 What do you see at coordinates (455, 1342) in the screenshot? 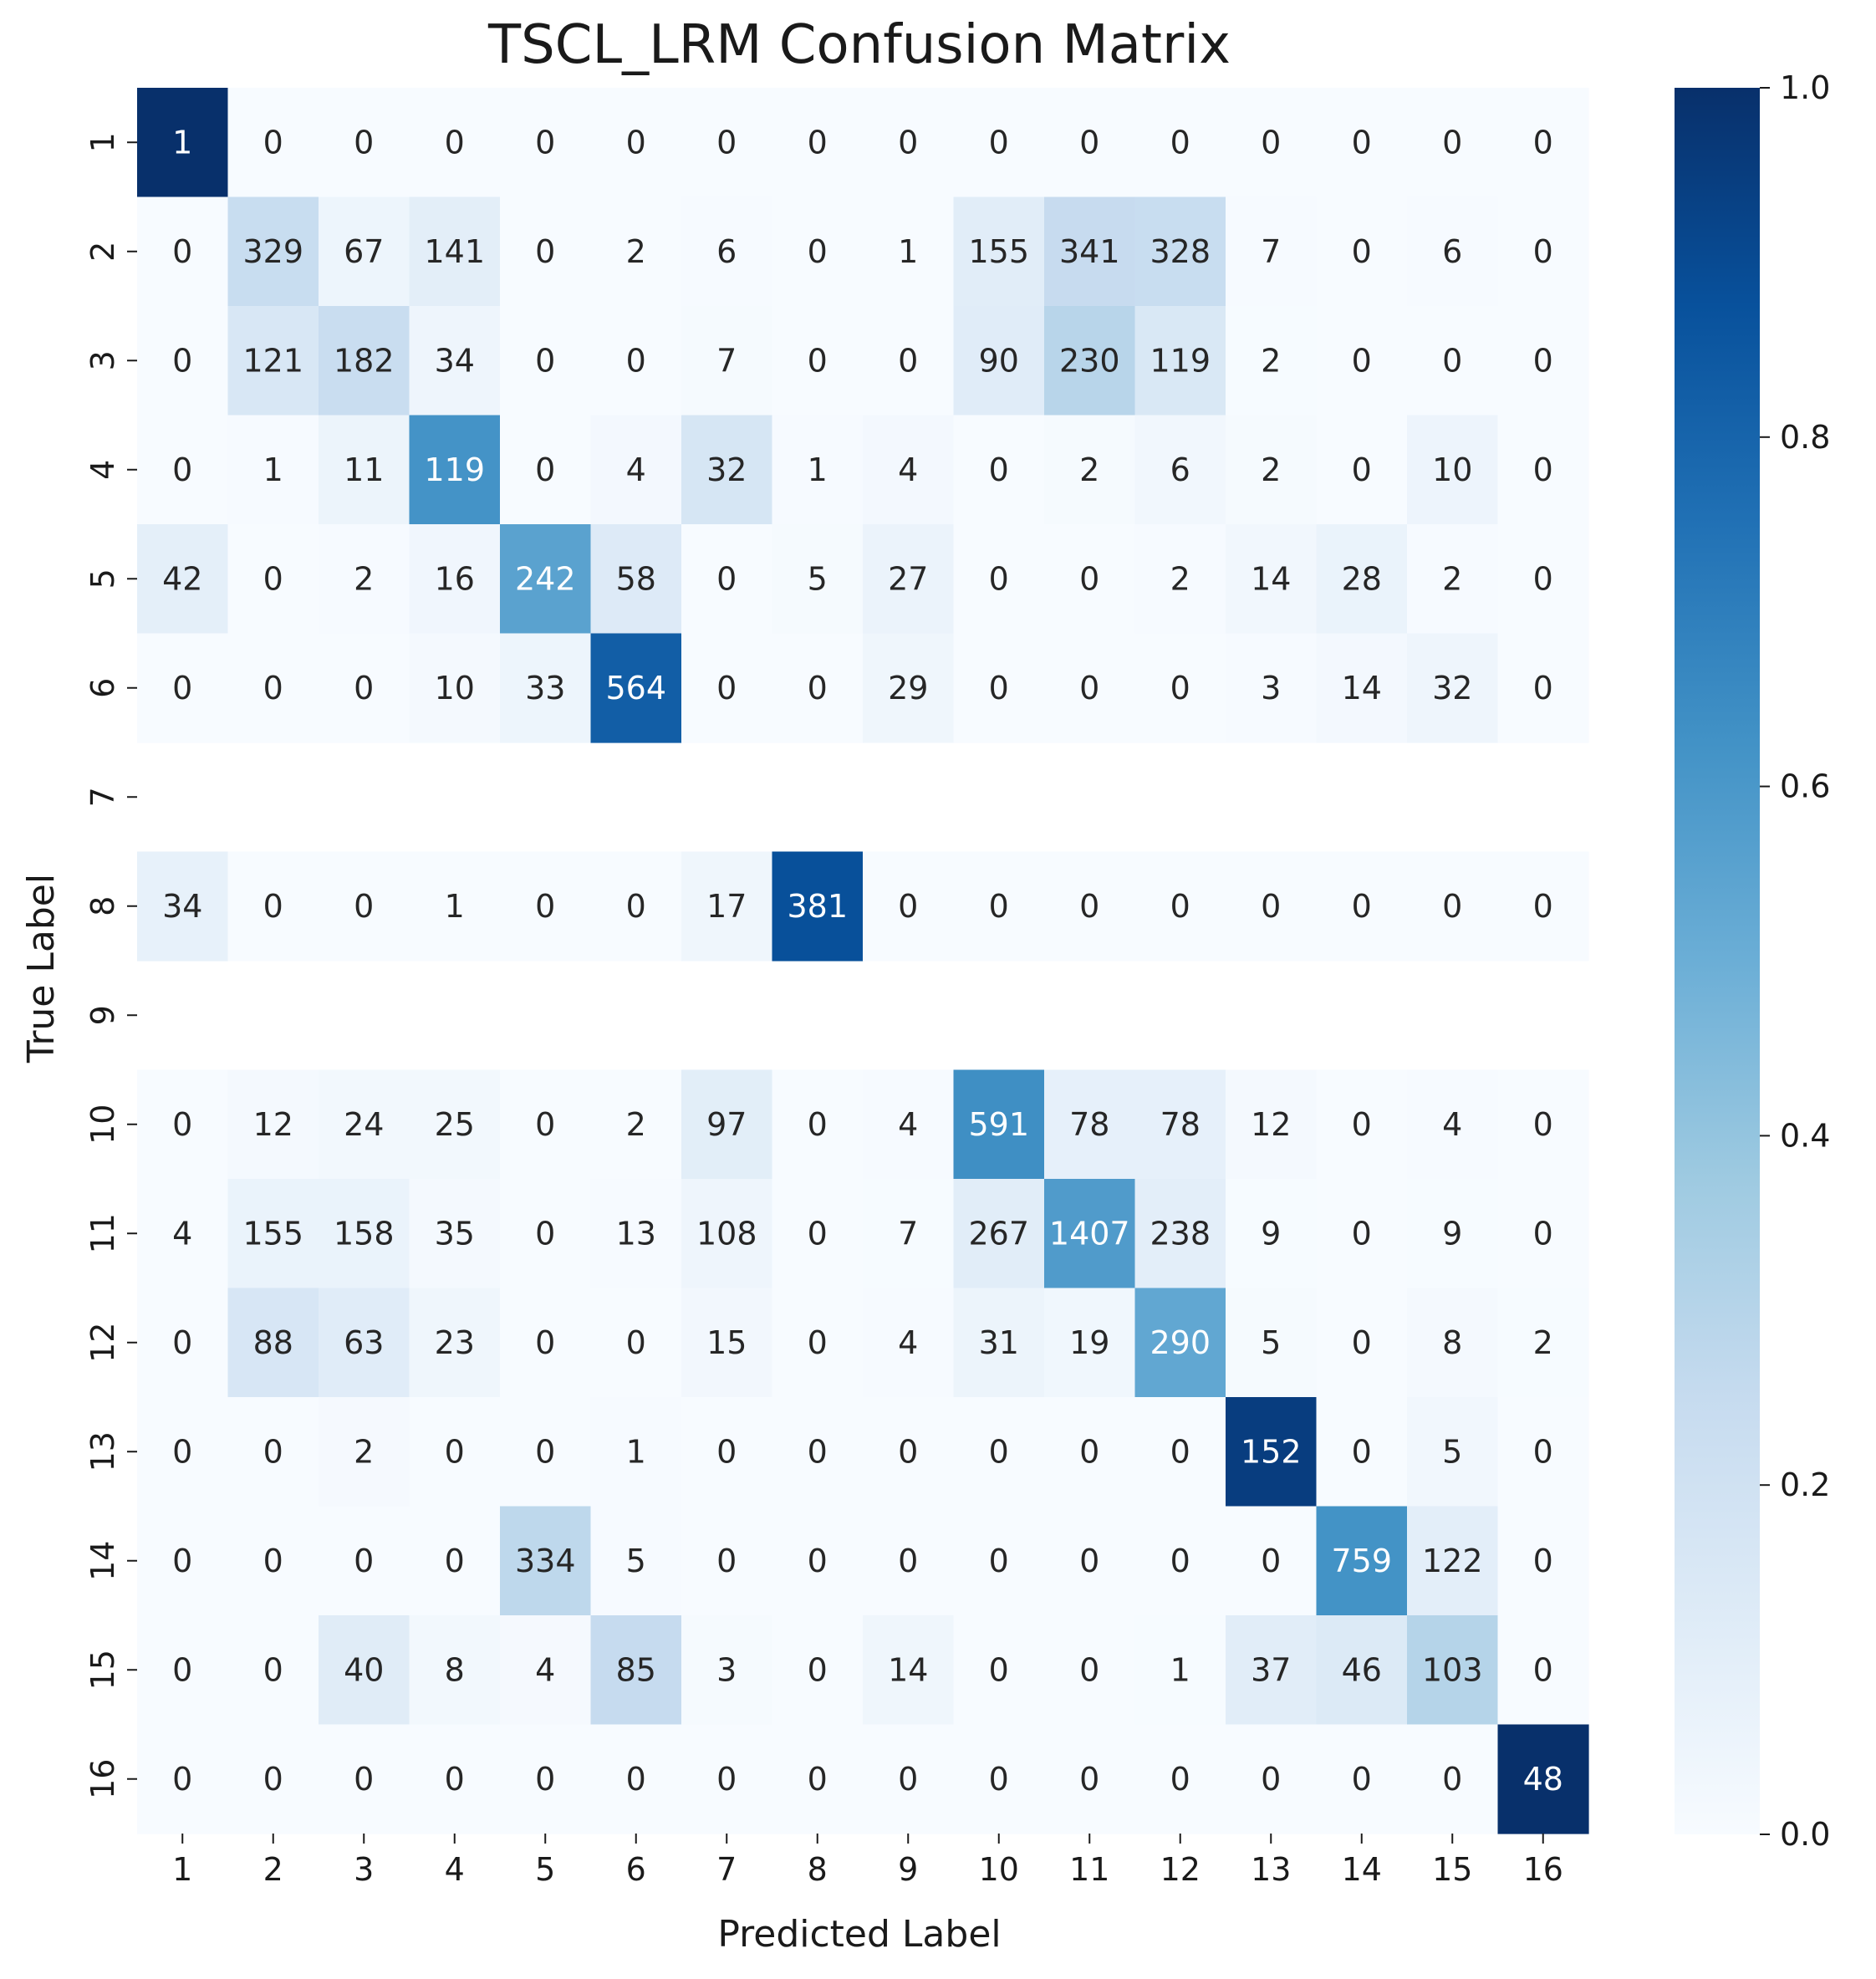
I see `cell-value-label: 23` at bounding box center [455, 1342].